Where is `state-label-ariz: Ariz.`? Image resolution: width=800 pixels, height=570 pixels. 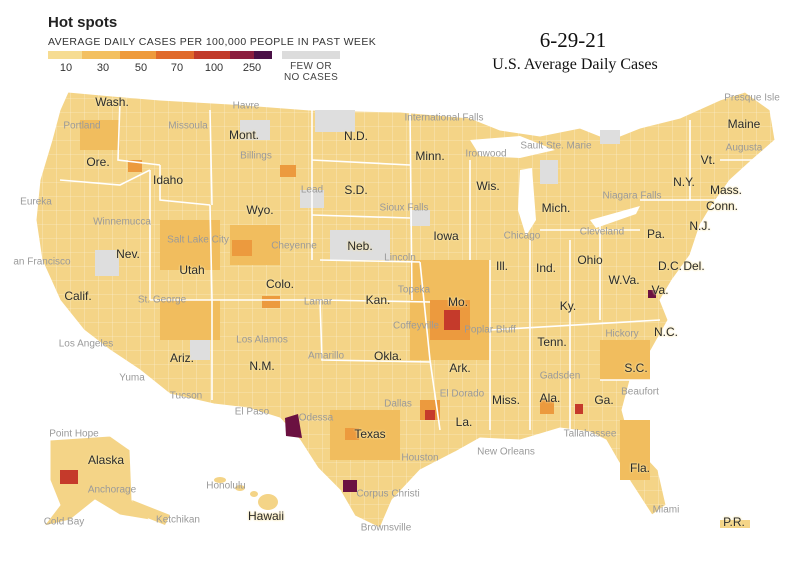 state-label-ariz: Ariz. is located at coordinates (182, 358).